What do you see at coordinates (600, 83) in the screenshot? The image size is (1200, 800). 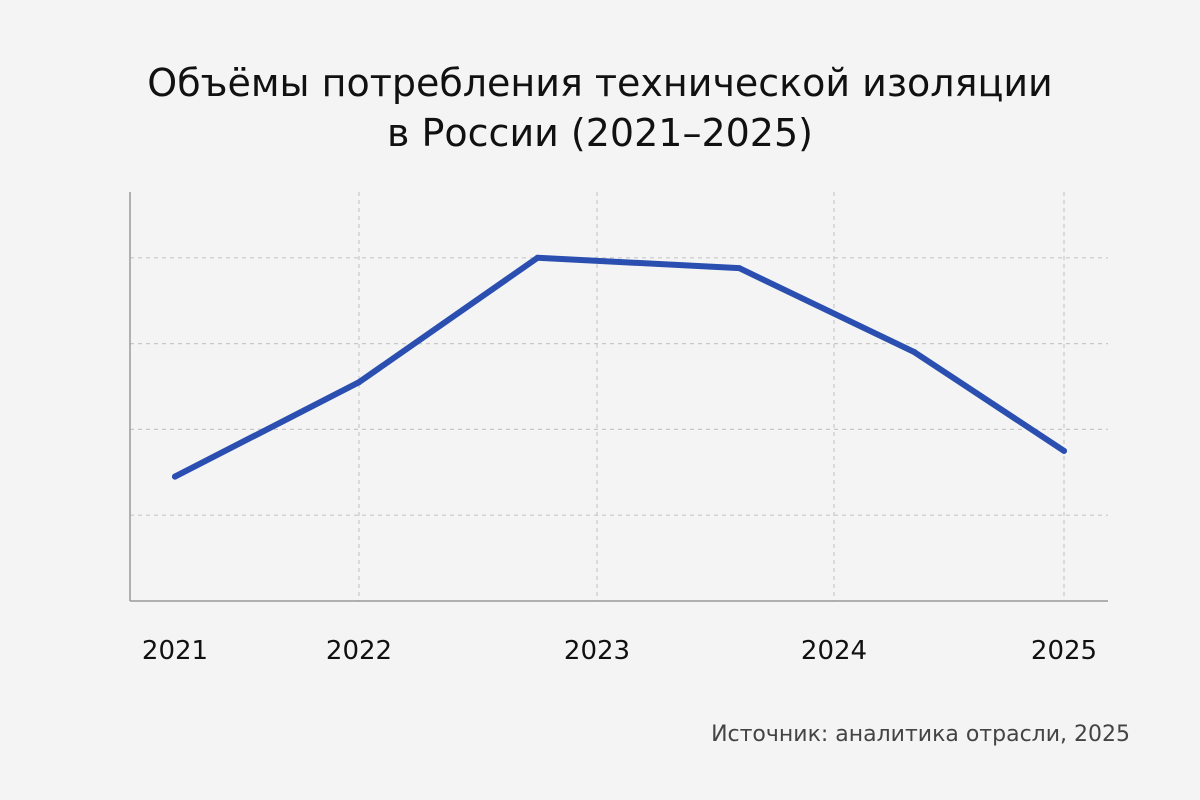 I see `chart-title-line-1: Объёмы потребления технической изоляции` at bounding box center [600, 83].